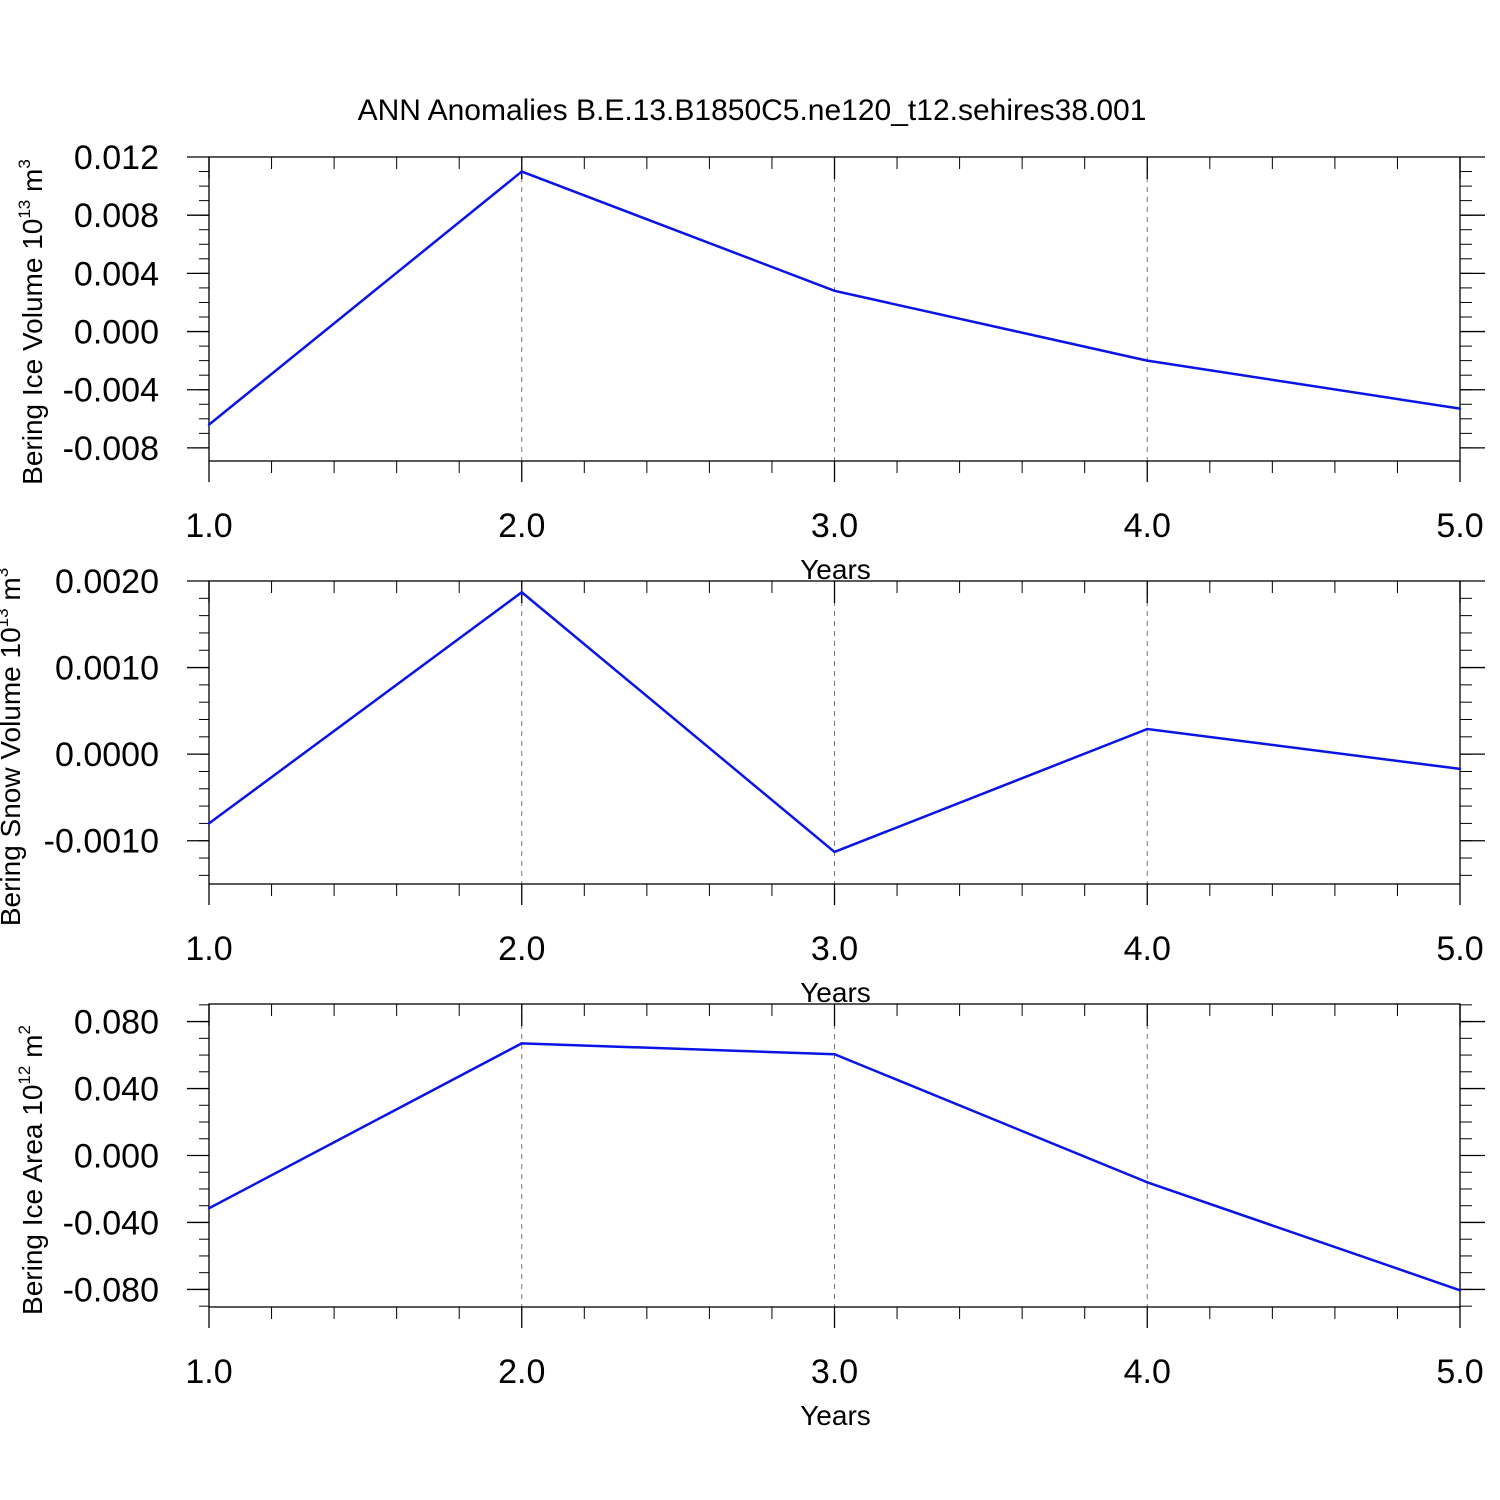 This screenshot has height=1500, width=1500. What do you see at coordinates (111, 391) in the screenshot?
I see `ice-volume-y-tick-label-5: -0.004` at bounding box center [111, 391].